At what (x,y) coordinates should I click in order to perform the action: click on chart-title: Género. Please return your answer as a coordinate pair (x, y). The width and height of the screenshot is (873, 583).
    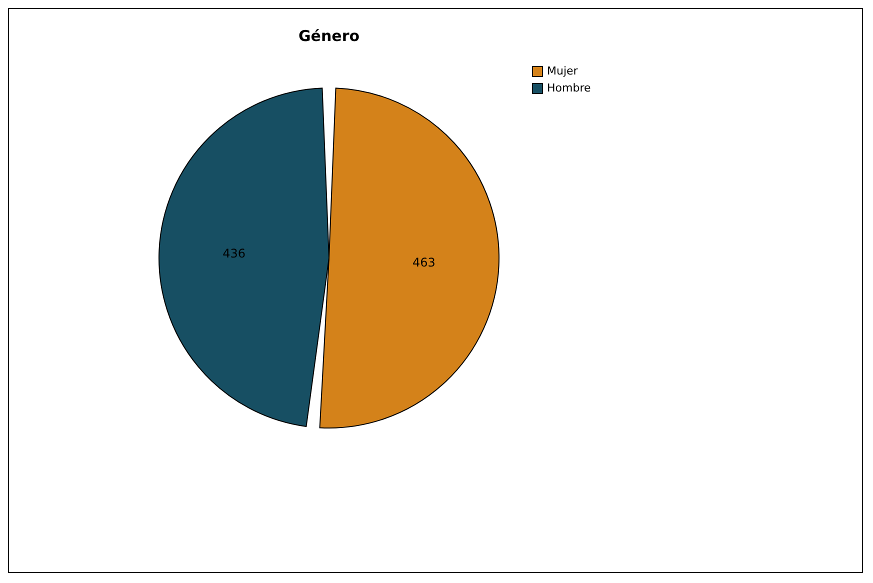
    Looking at the image, I should click on (329, 36).